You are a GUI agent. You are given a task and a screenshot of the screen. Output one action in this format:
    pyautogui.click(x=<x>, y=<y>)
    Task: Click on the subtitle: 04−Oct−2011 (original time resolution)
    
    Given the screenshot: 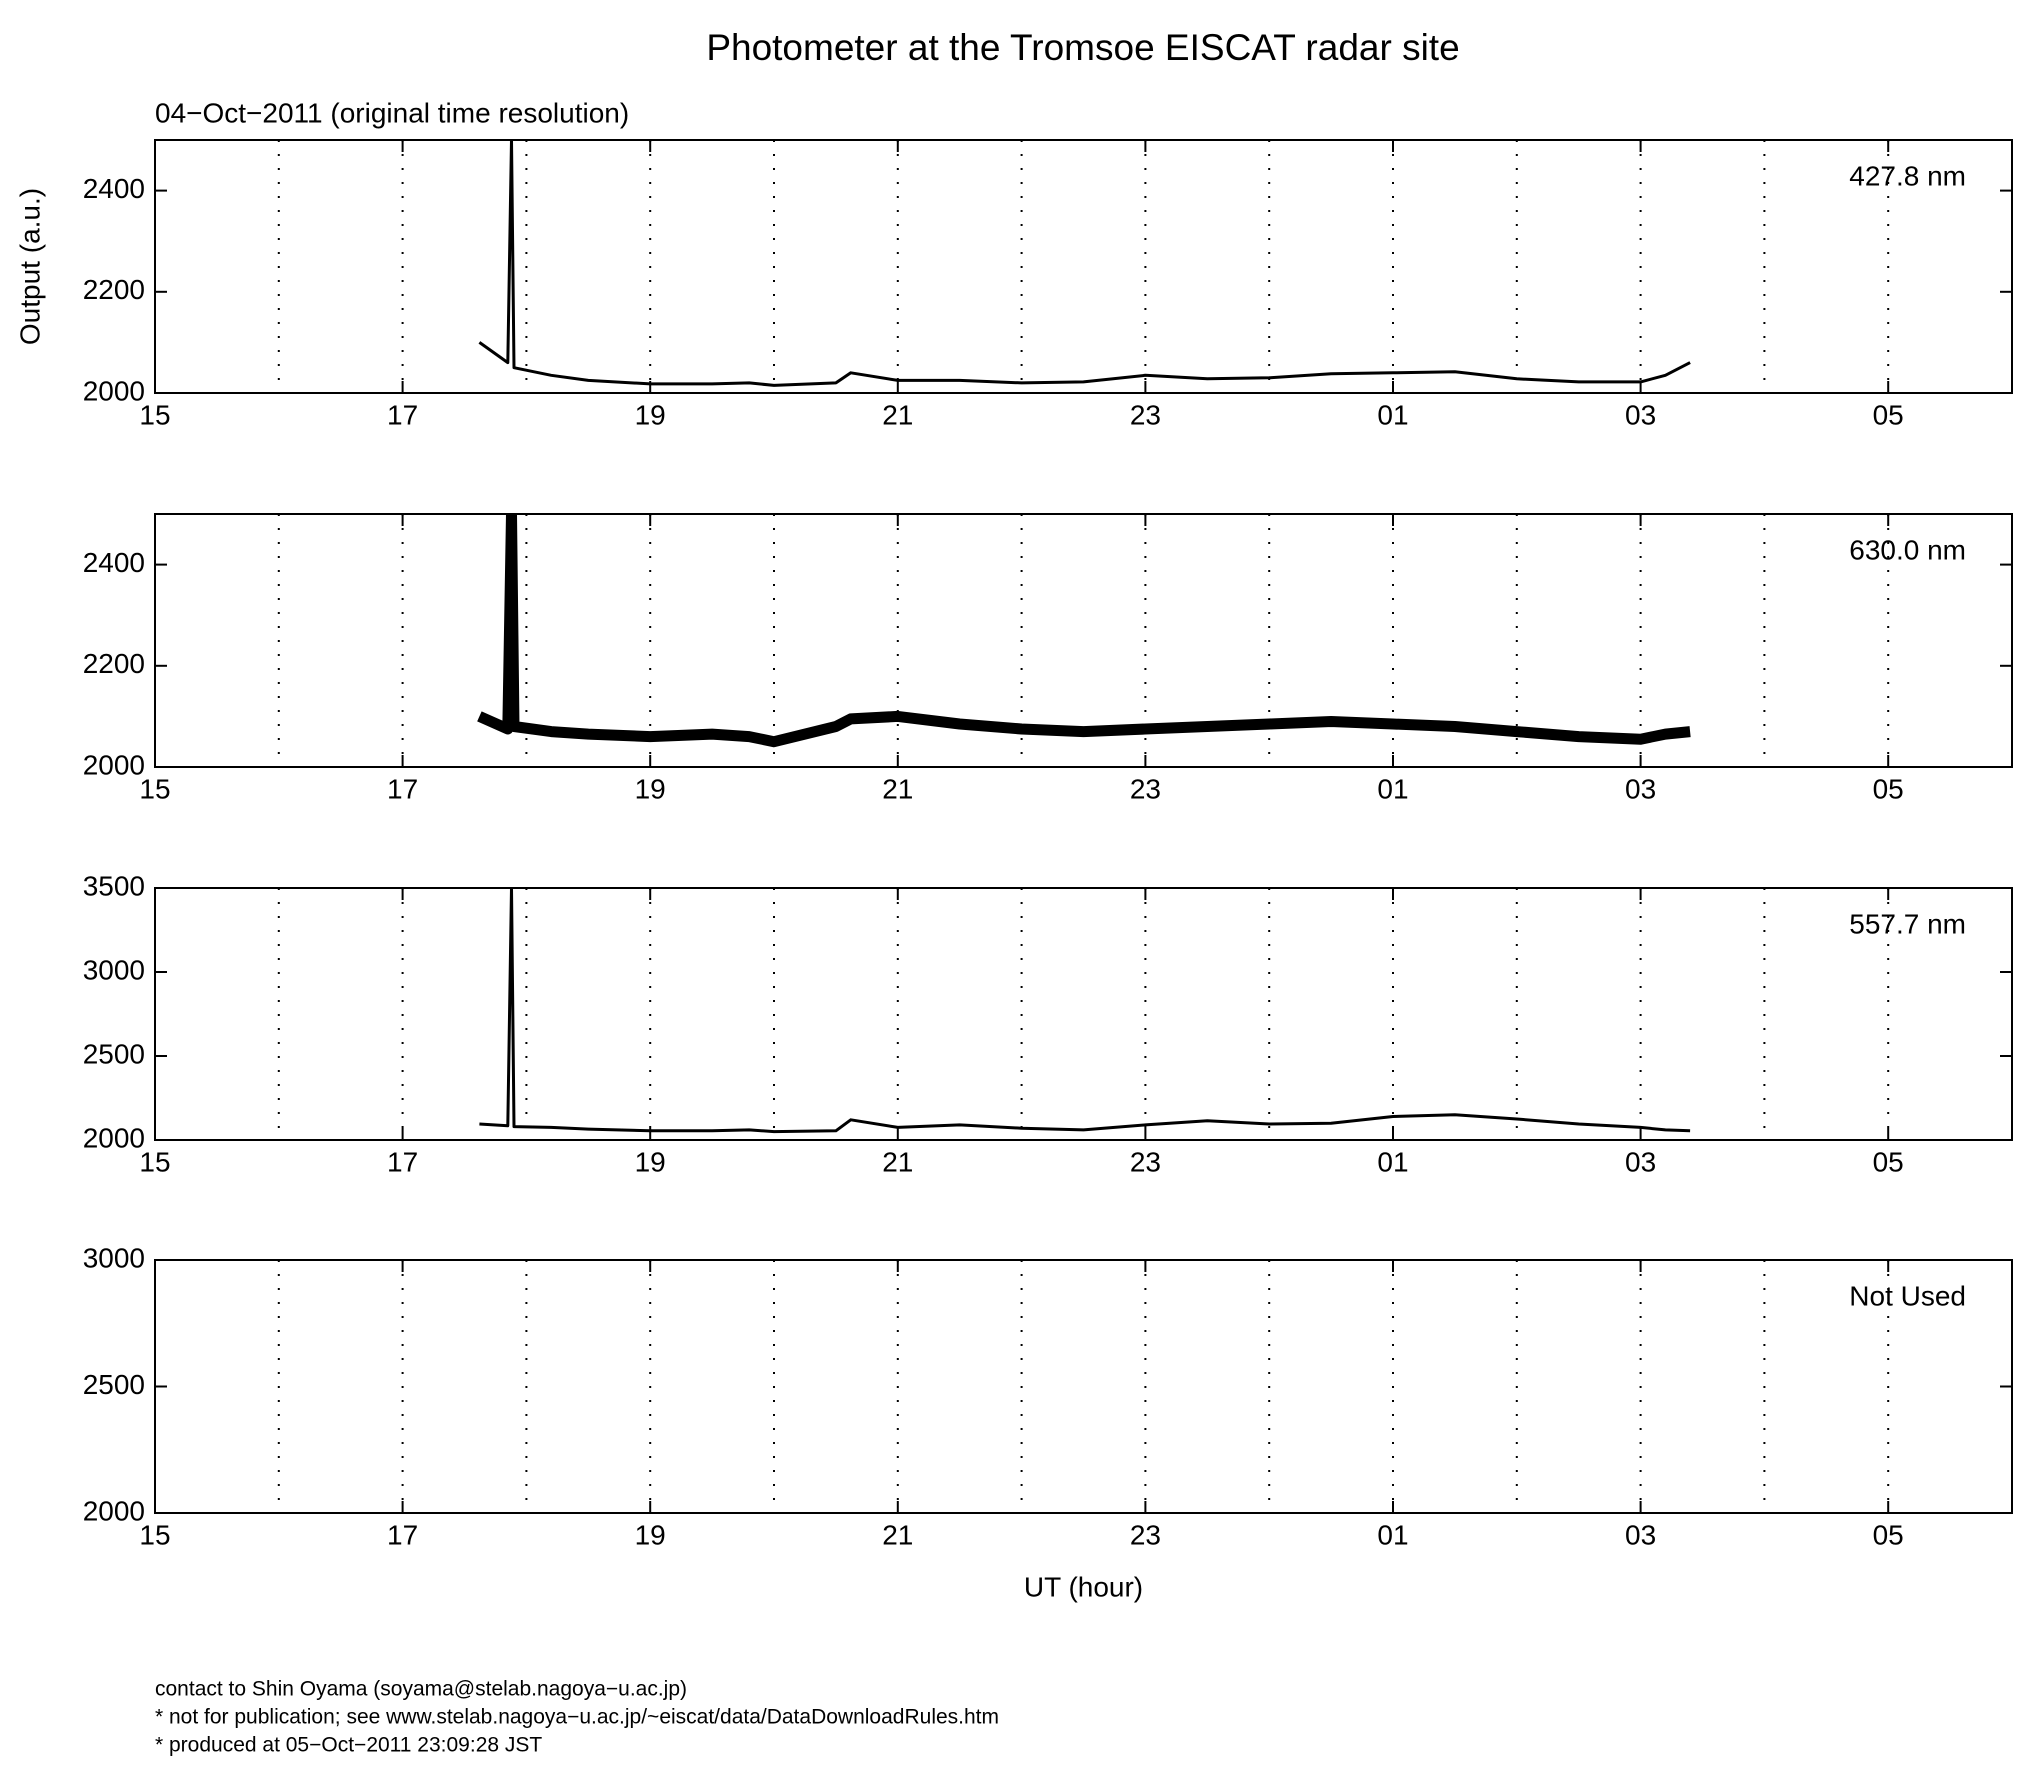 What is the action you would take?
    pyautogui.click(x=392, y=112)
    